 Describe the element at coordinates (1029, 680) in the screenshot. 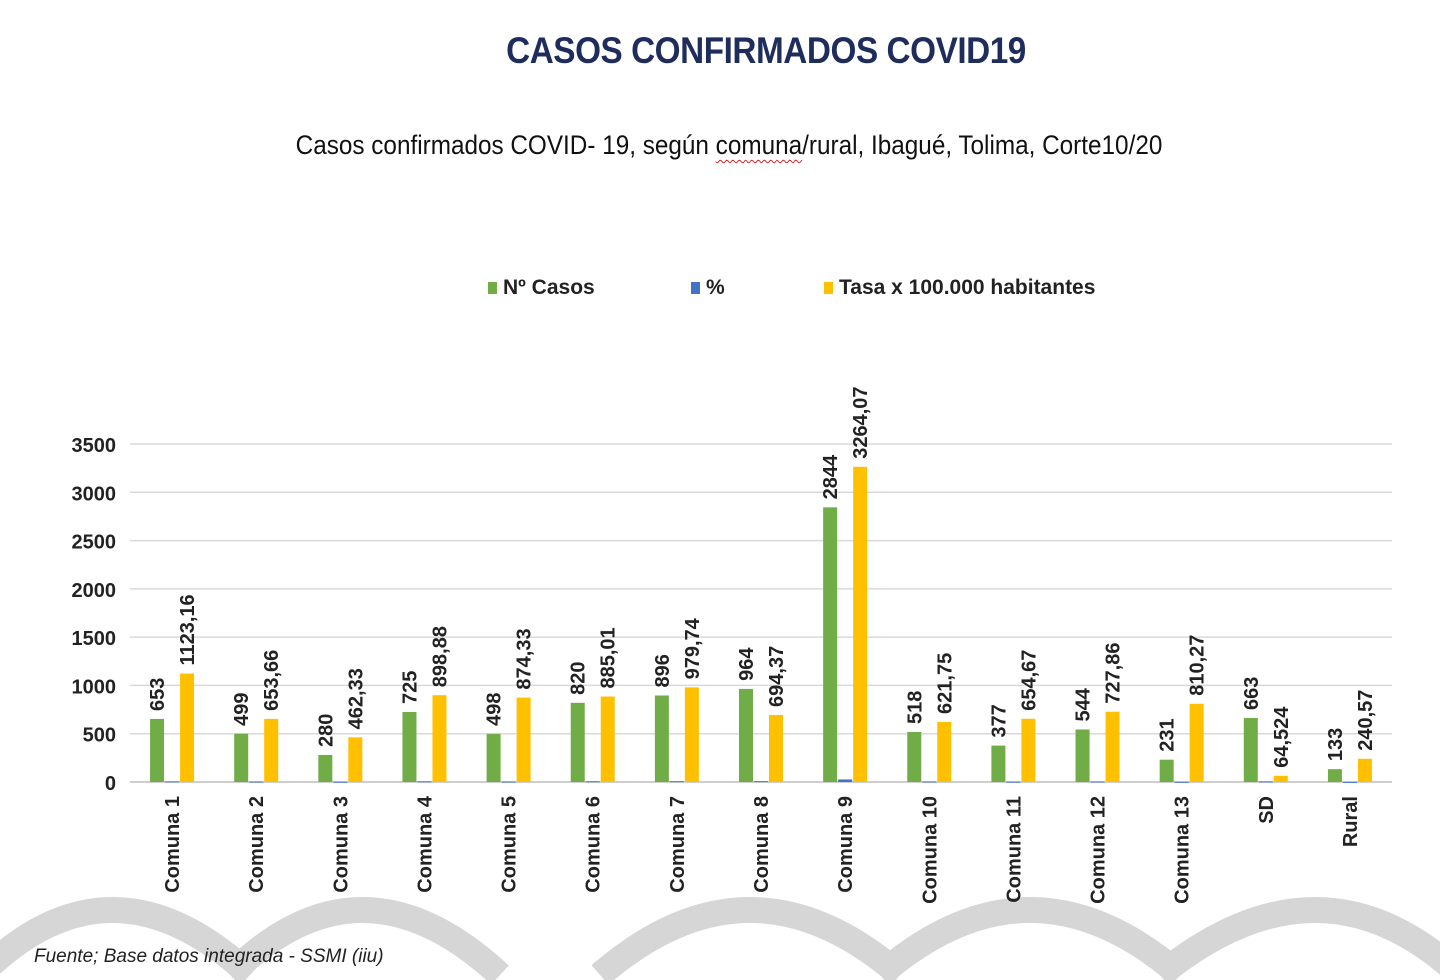

I see `data-label-tasa: 654,67` at that location.